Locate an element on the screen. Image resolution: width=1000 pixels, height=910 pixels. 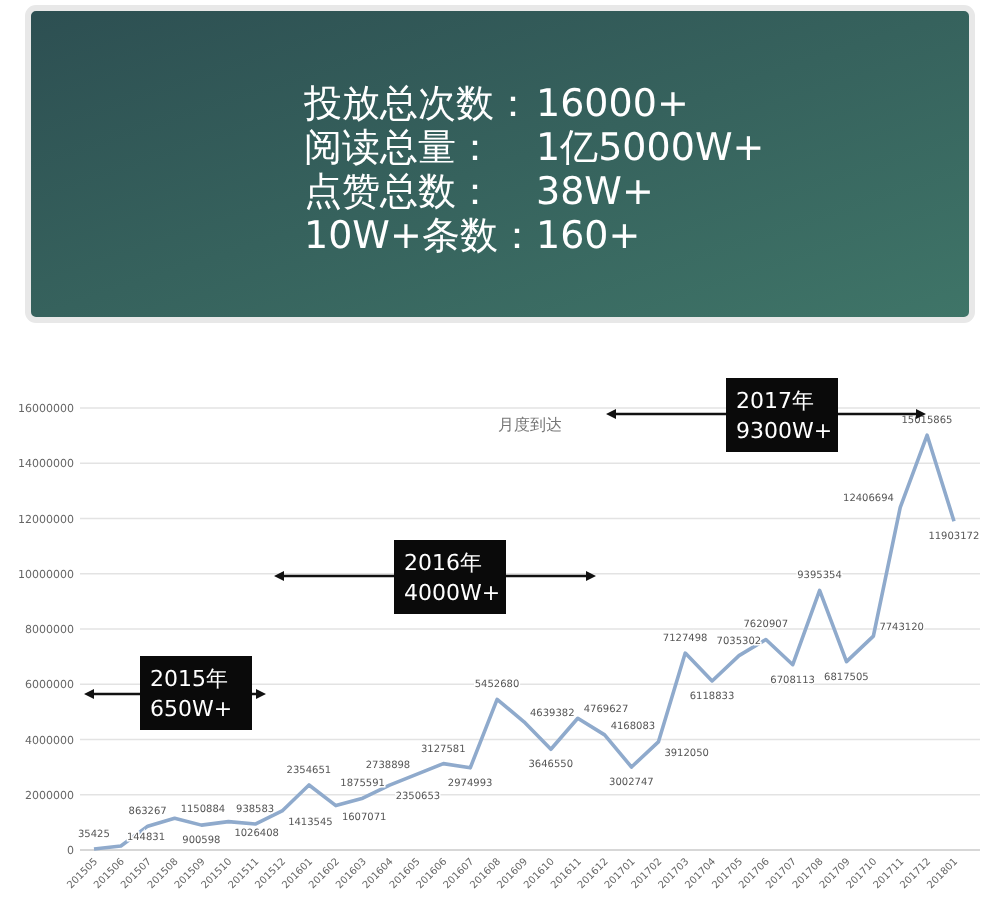
text: 月度到达 is located at coordinates (530, 425).